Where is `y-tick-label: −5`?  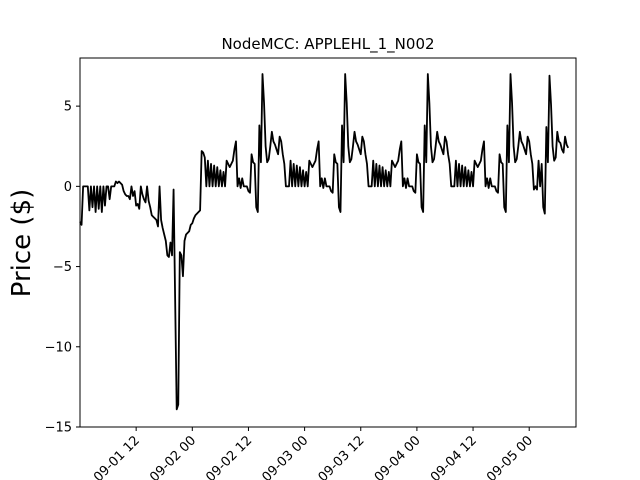 y-tick-label: −5 is located at coordinates (62, 267).